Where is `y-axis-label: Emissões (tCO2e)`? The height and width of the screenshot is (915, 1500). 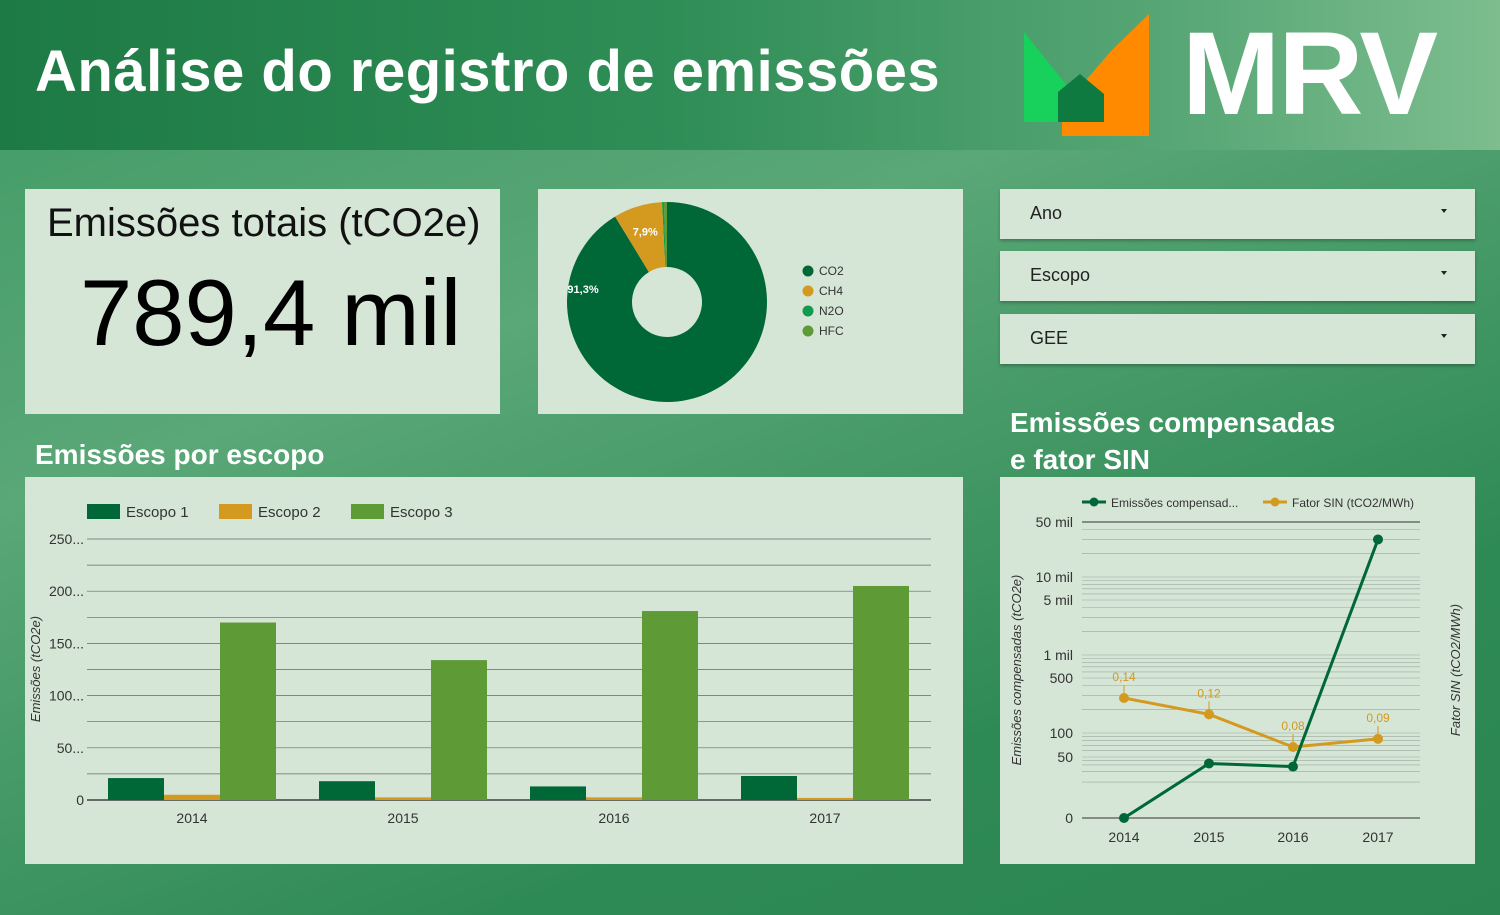 y-axis-label: Emissões (tCO2e) is located at coordinates (35, 669).